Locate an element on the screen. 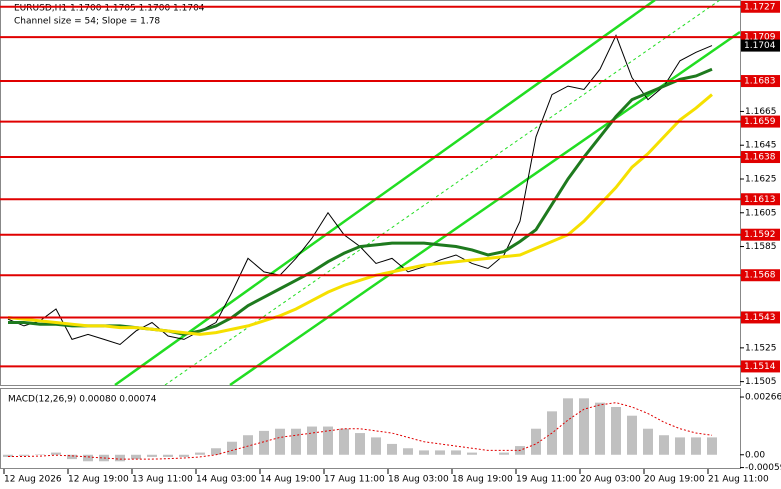  level-label: 1.1727 is located at coordinates (760, 7).